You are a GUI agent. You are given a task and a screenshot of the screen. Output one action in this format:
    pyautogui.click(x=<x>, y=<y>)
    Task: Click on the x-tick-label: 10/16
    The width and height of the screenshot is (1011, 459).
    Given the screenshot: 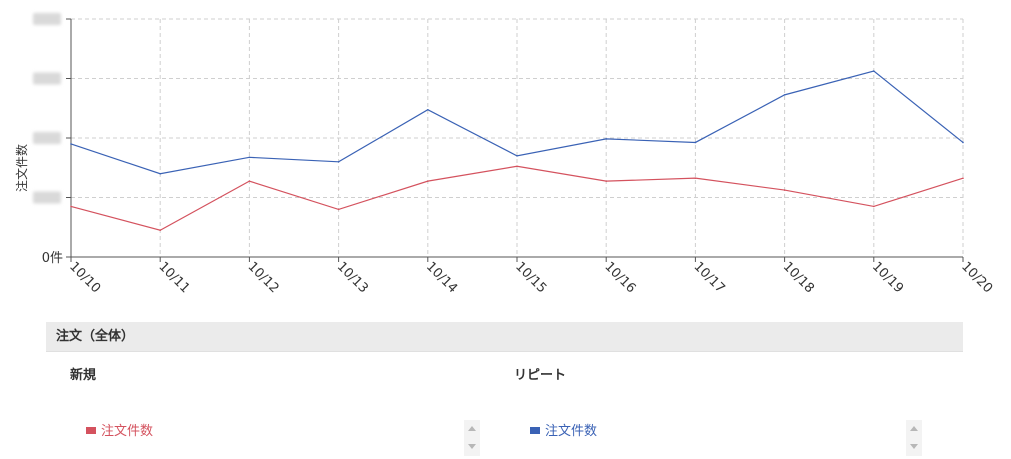 What is the action you would take?
    pyautogui.click(x=619, y=277)
    